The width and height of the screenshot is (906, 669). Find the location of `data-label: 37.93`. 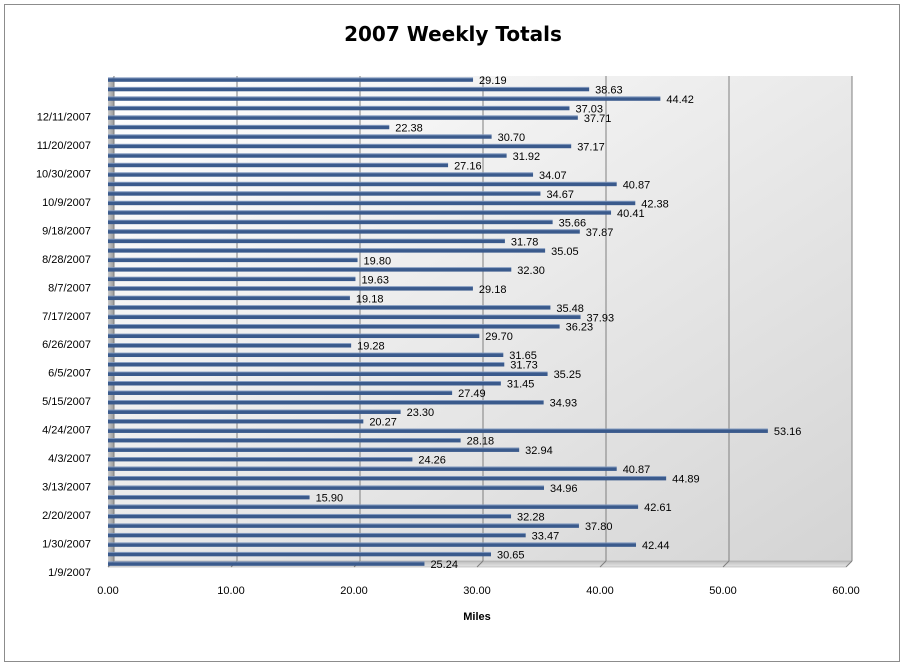

data-label: 37.93 is located at coordinates (601, 318).